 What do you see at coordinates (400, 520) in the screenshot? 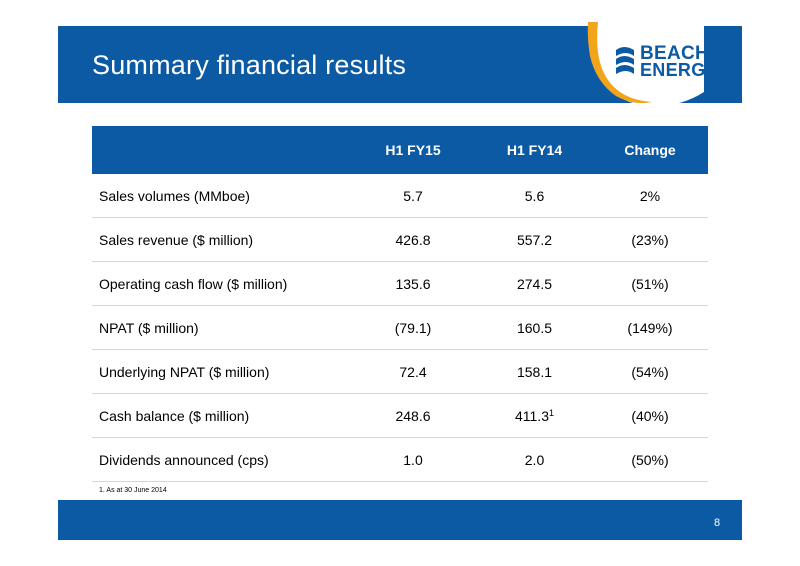
I see `footer-band` at bounding box center [400, 520].